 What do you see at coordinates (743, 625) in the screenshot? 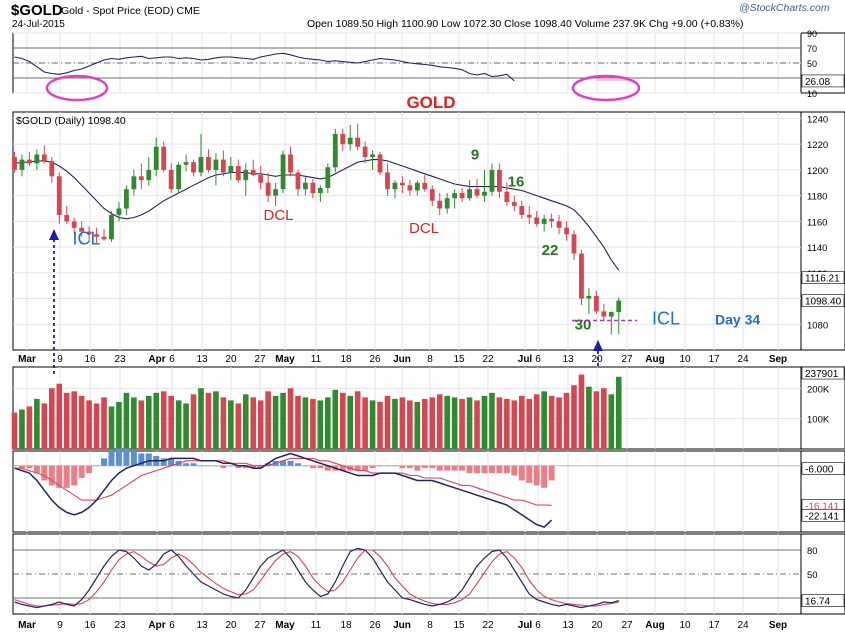
I see `bottom-x-label-25: 24` at bounding box center [743, 625].